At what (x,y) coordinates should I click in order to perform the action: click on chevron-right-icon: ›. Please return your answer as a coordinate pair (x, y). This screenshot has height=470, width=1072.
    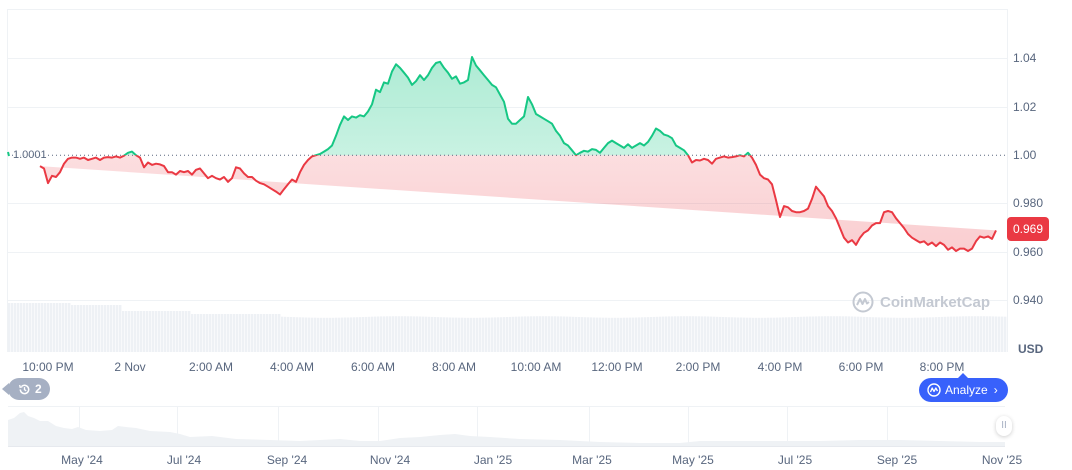
    Looking at the image, I should click on (995, 390).